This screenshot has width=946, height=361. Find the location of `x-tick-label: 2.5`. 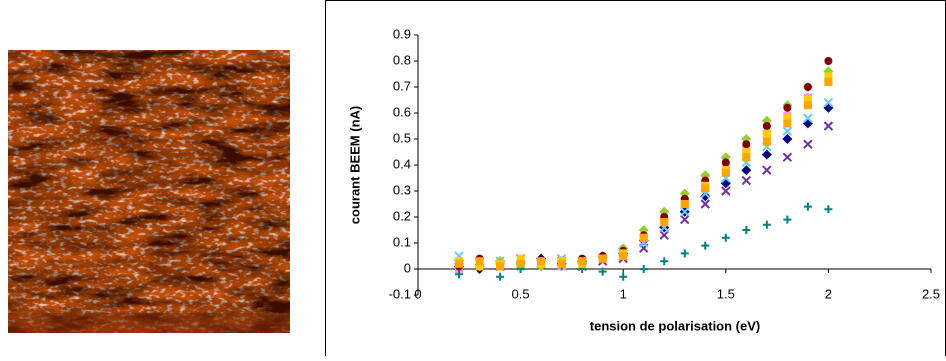

x-tick-label: 2.5 is located at coordinates (931, 293).